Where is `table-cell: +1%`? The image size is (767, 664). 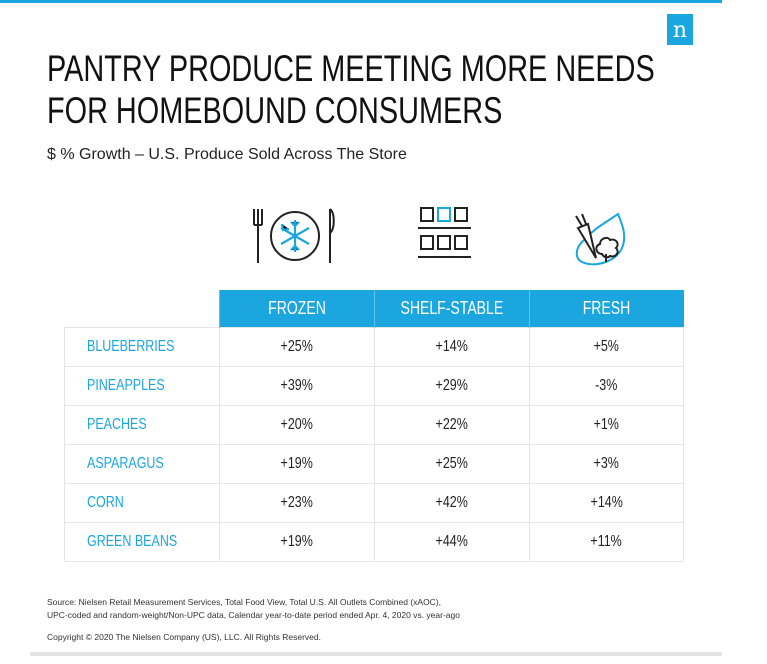 table-cell: +1% is located at coordinates (606, 425).